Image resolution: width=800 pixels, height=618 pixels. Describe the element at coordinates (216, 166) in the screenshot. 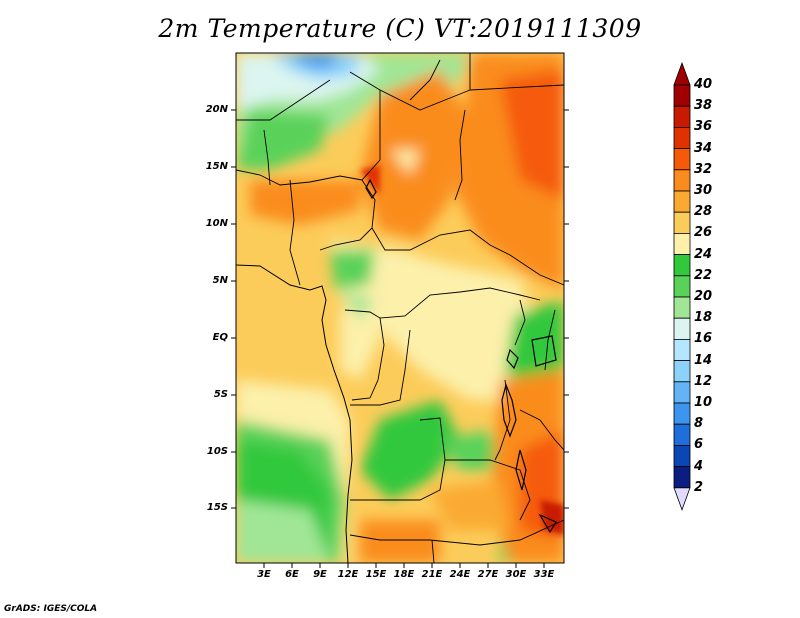

I see `lat-label: 15N` at that location.